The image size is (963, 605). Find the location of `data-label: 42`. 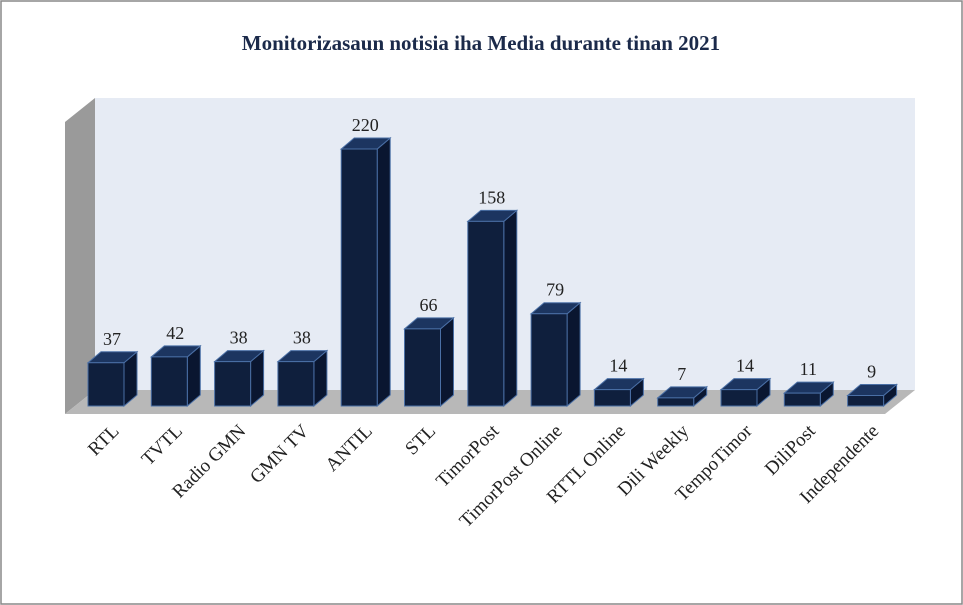

data-label: 42 is located at coordinates (175, 333).